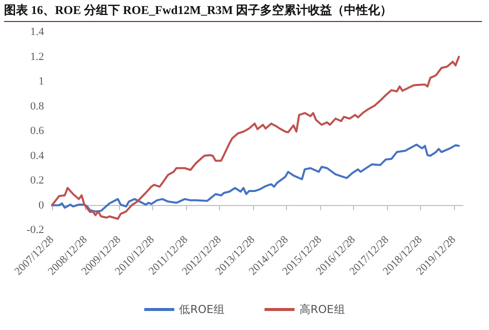 The height and width of the screenshot is (330, 489). I want to click on chart-title: 图表 16、ROE 分组下 ROE_Fwd12M_R3M 因子多空累计收益（中性化）, so click(243, 12).